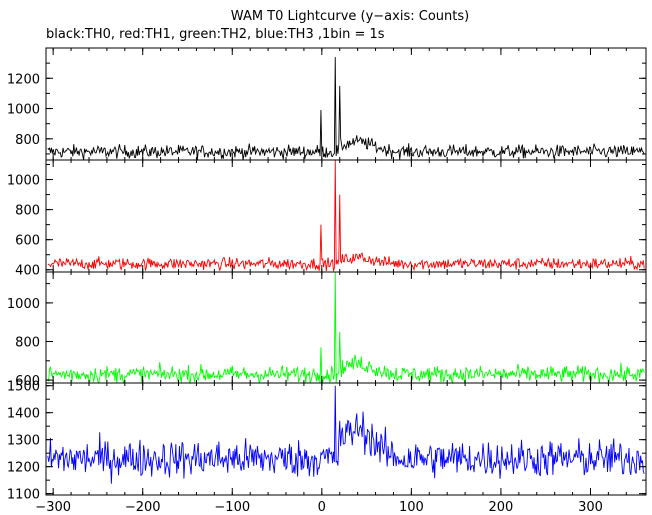 This screenshot has width=652, height=515. What do you see at coordinates (143, 507) in the screenshot?
I see `x-tick-label: −200` at bounding box center [143, 507].